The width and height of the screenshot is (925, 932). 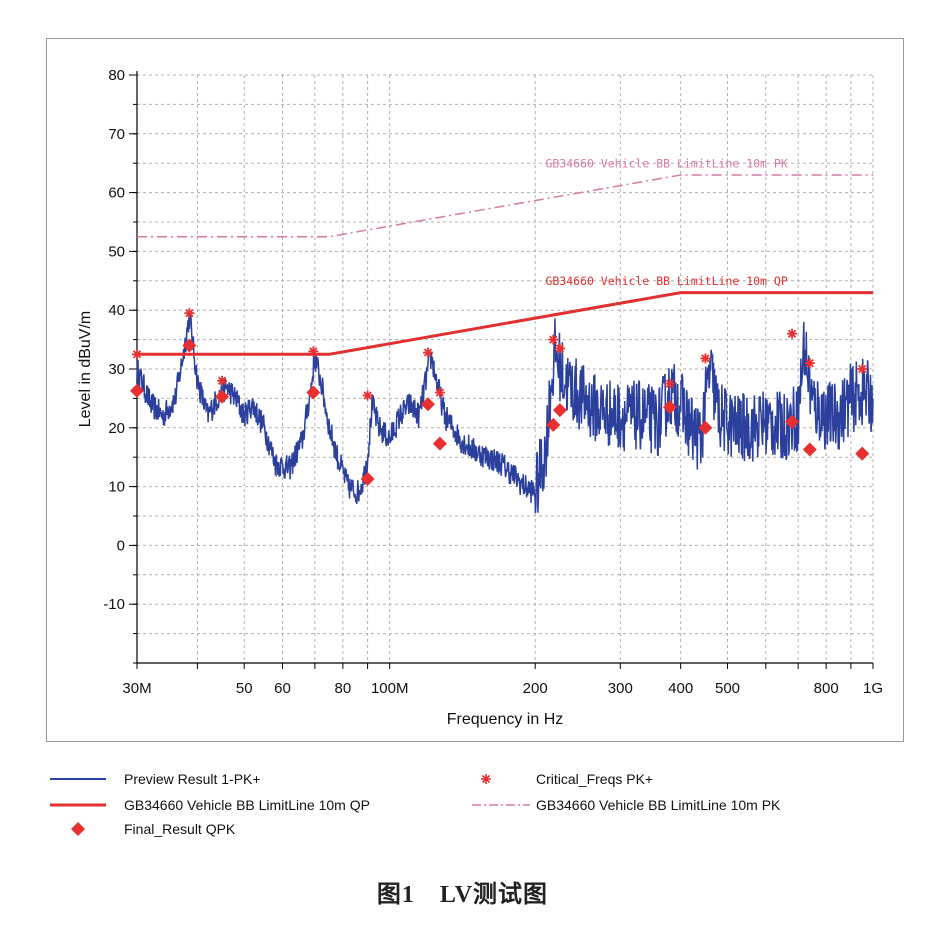 What do you see at coordinates (535, 688) in the screenshot?
I see `x-tick-label: 200` at bounding box center [535, 688].